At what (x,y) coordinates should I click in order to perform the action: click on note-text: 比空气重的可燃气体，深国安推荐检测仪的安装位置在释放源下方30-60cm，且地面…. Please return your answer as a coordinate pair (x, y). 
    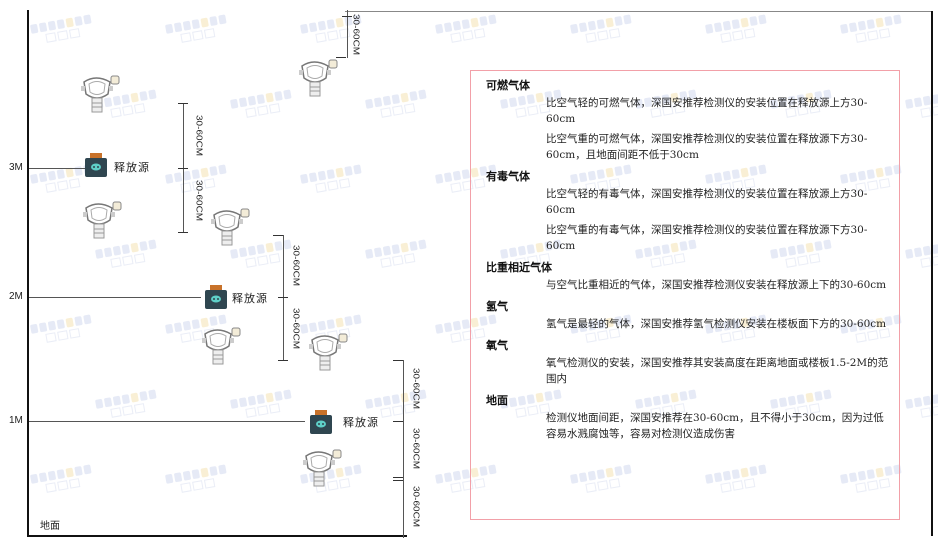
    Looking at the image, I should click on (707, 147).